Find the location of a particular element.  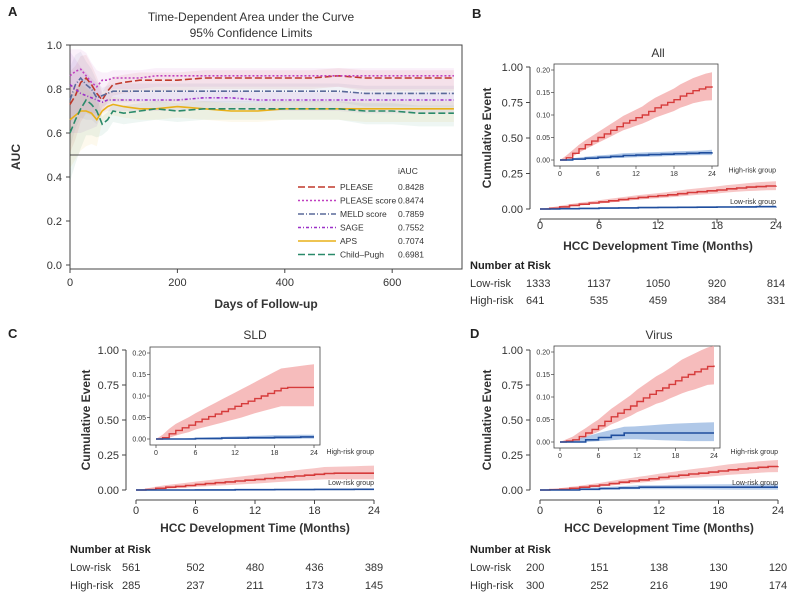

legend-label: Child–Pugh is located at coordinates (362, 255).